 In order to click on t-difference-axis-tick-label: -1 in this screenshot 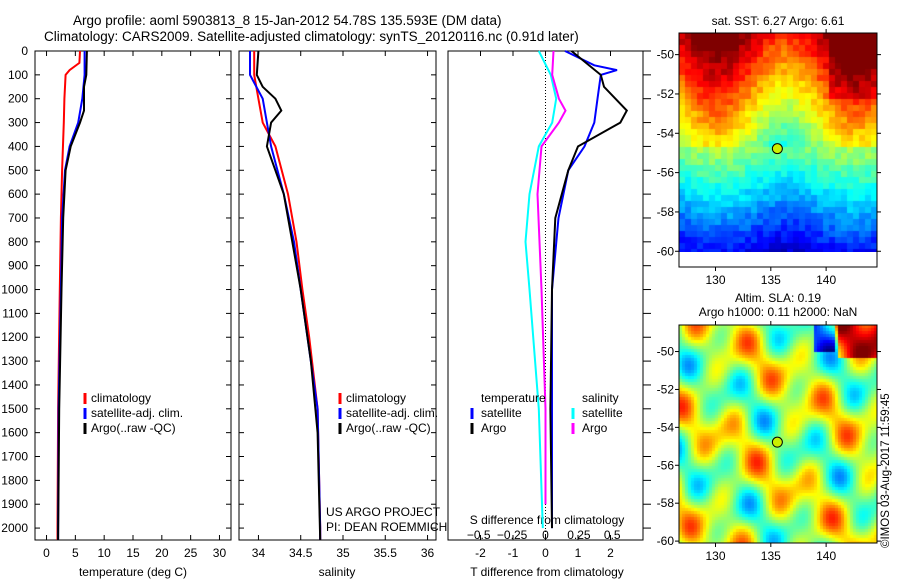, I will do `click(513, 553)`.